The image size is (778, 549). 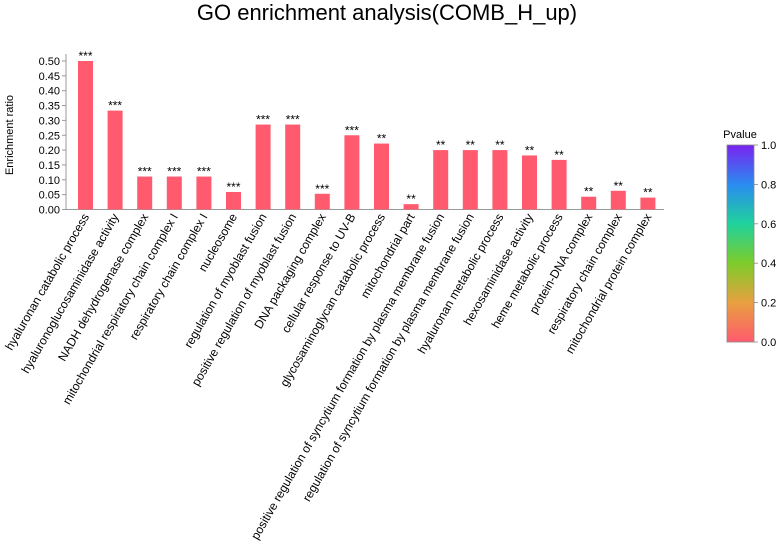 I want to click on legend-tick-label: 0.2, so click(x=768, y=304).